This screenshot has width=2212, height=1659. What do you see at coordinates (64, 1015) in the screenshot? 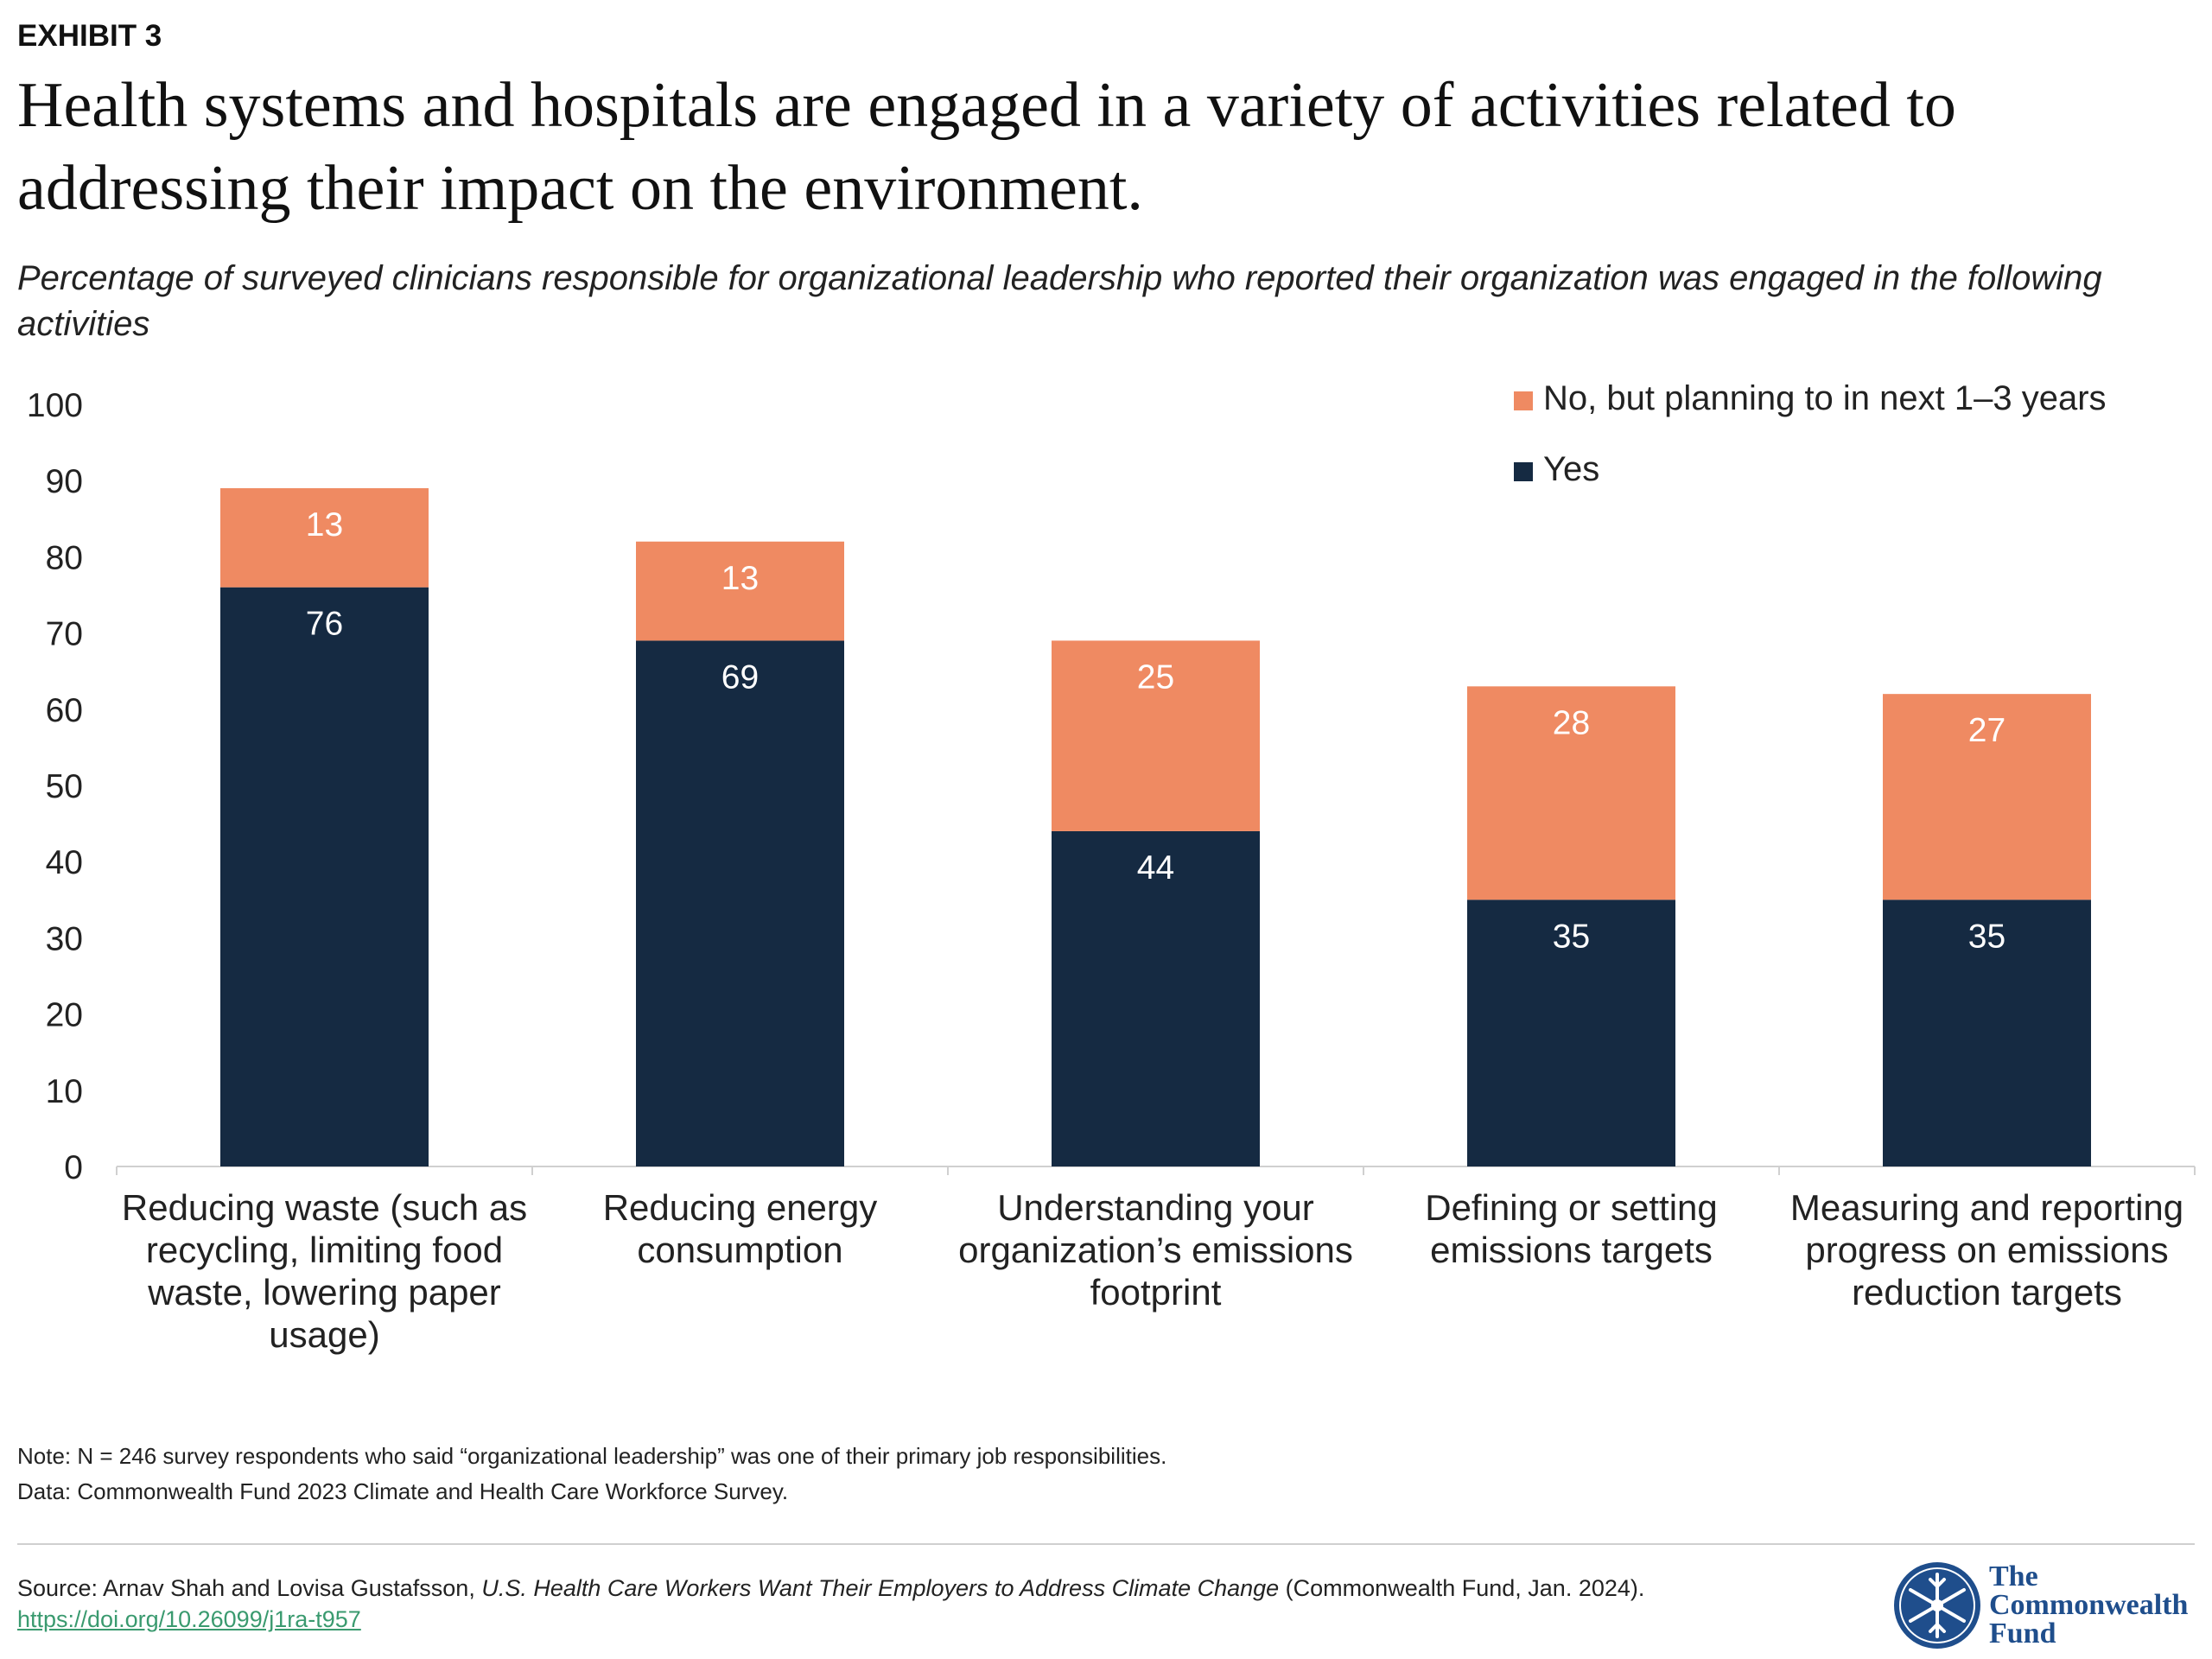
I see `y-tick-label: 20` at bounding box center [64, 1015].